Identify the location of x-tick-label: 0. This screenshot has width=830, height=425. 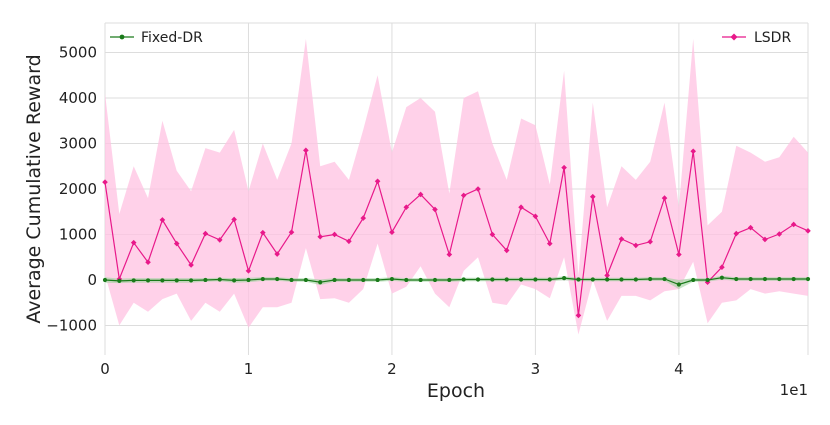
(105, 369).